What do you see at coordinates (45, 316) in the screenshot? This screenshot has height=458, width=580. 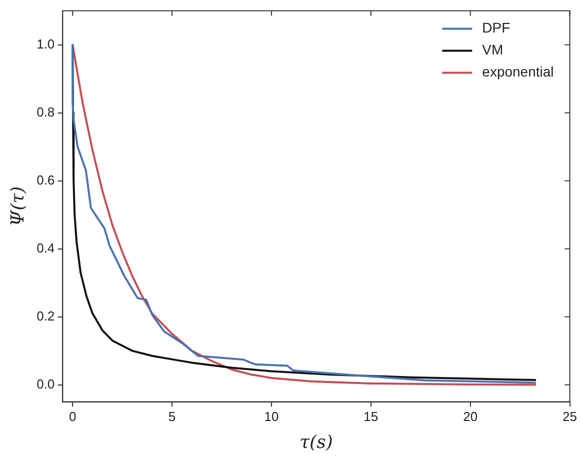 I see `y-tick-label: 0.2` at bounding box center [45, 316].